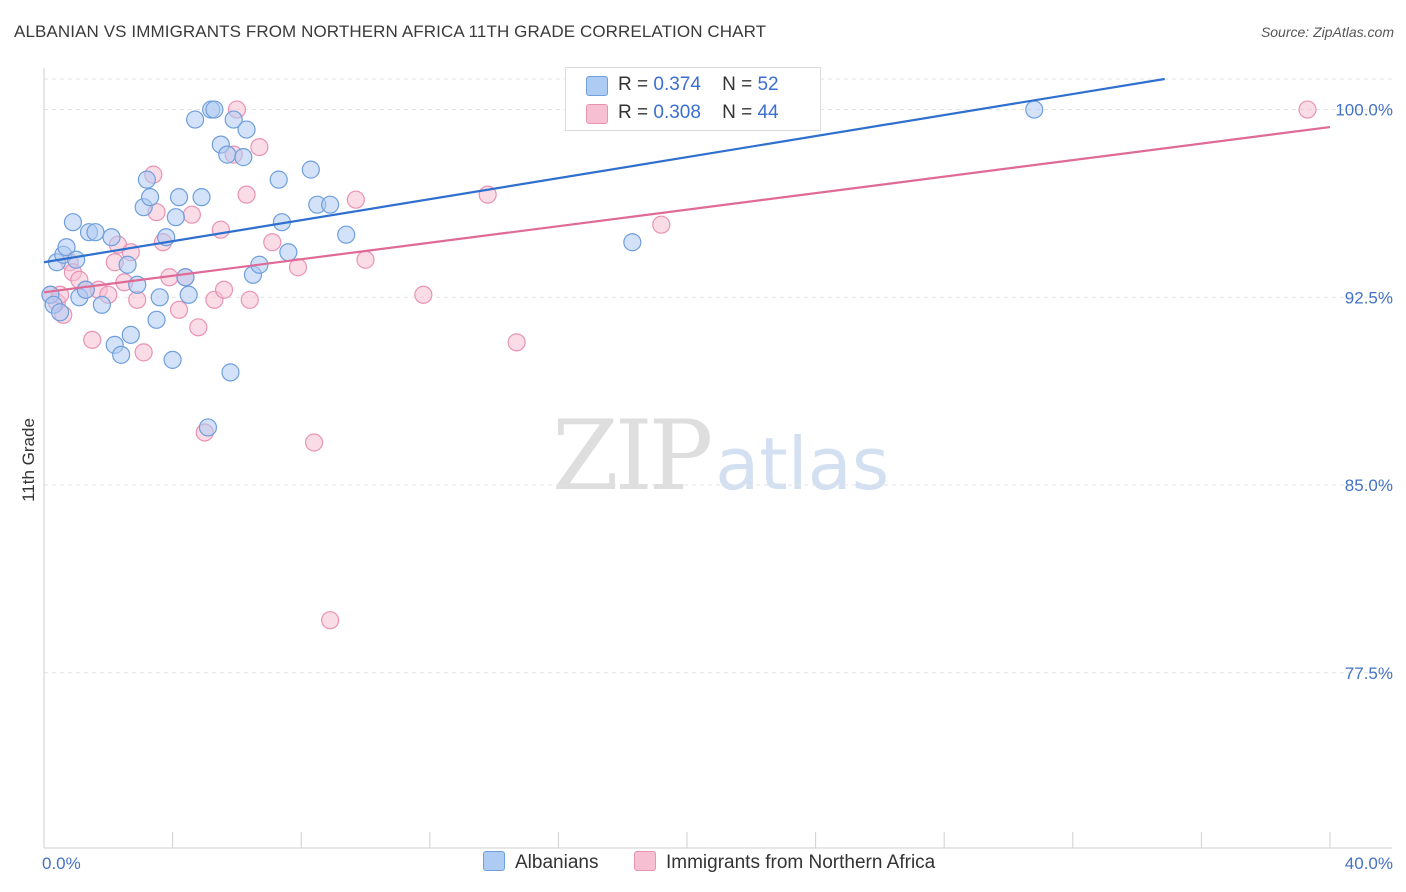  Describe the element at coordinates (802, 464) in the screenshot. I see `watermark-atlas: atlas` at that location.